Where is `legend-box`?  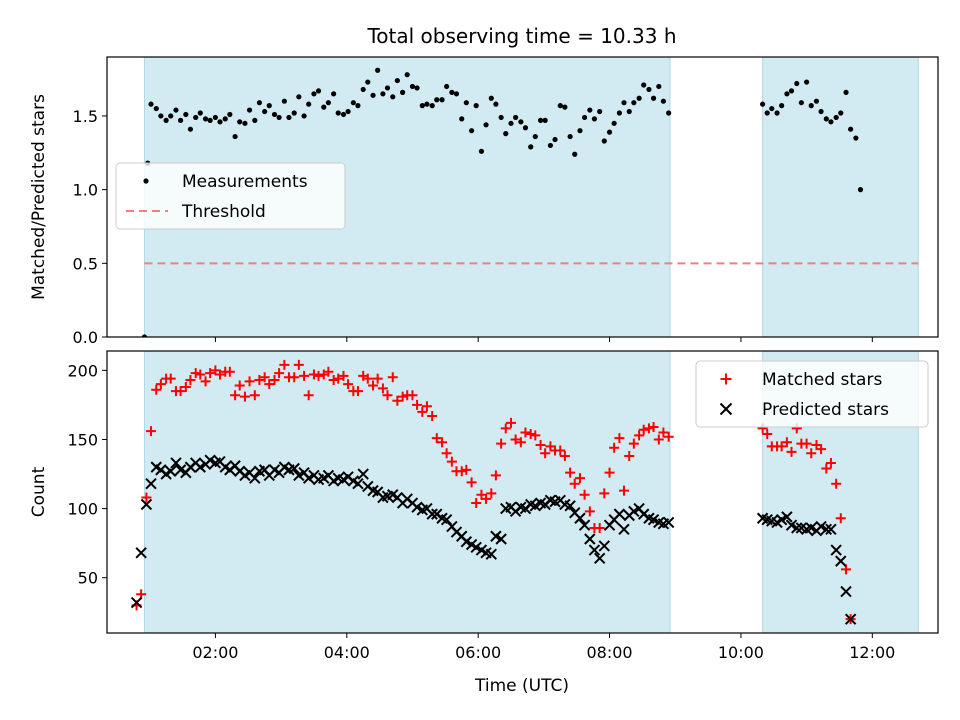
legend-box is located at coordinates (230, 196).